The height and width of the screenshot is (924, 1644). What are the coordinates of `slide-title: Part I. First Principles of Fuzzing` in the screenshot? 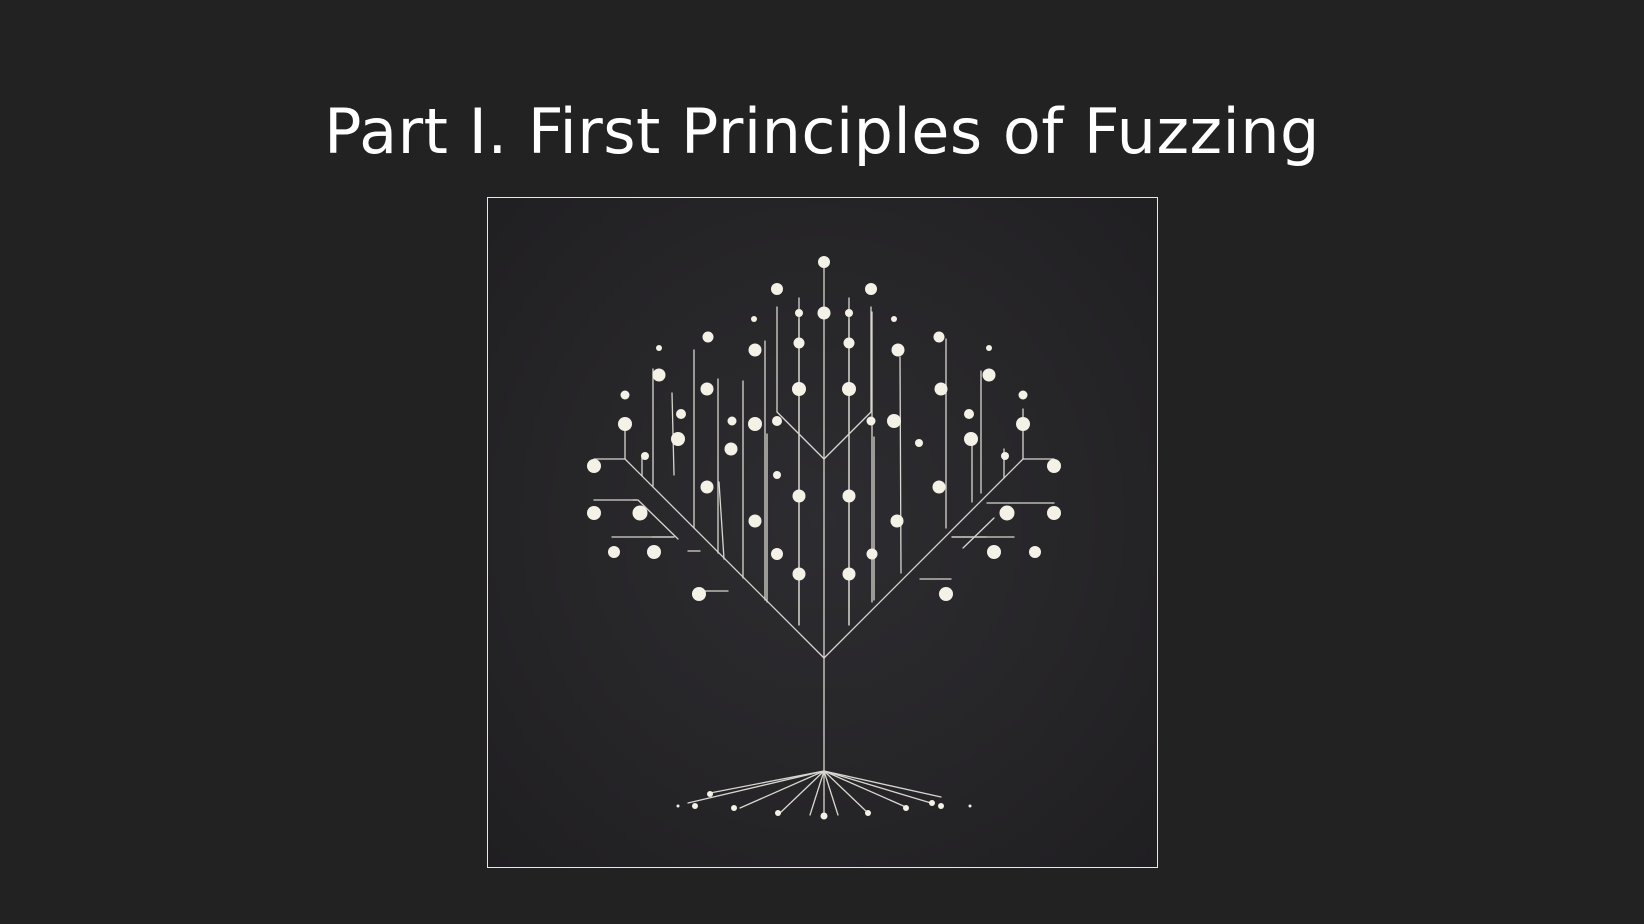 It's located at (822, 131).